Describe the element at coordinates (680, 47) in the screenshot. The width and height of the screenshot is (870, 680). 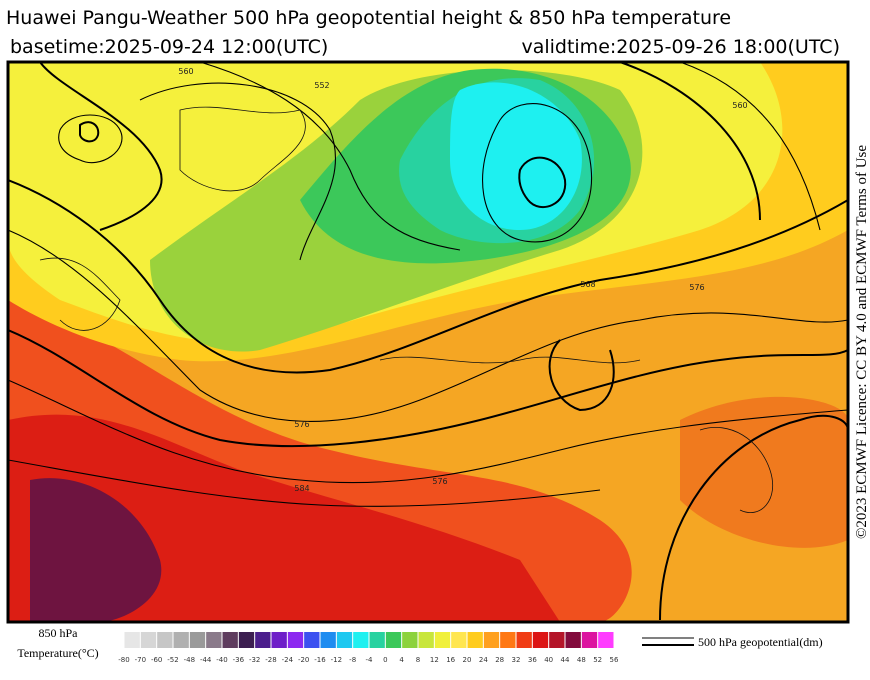
I see `validtime: validtime:2025-09-26 18:00(UTC)` at that location.